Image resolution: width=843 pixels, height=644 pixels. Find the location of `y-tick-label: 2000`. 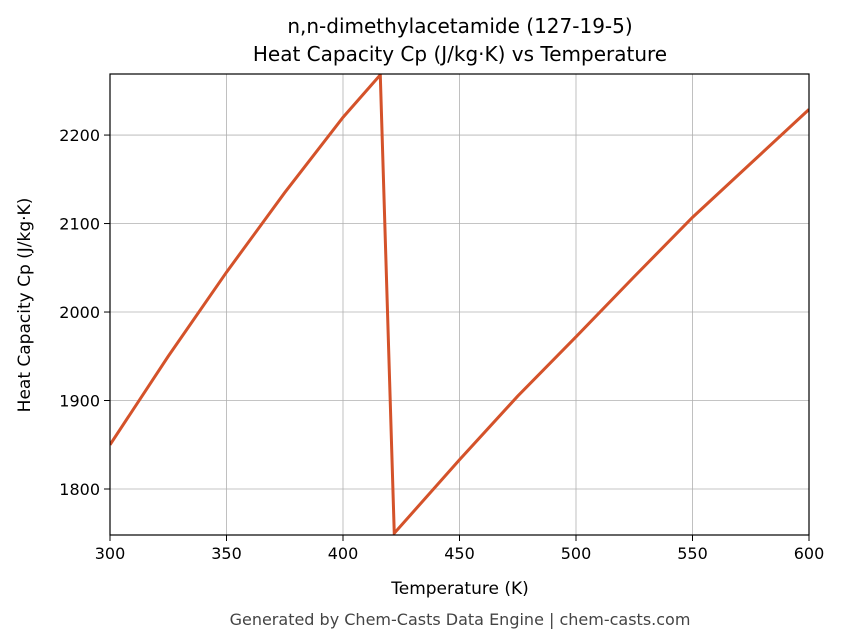

y-tick-label: 2000 is located at coordinates (79, 312).